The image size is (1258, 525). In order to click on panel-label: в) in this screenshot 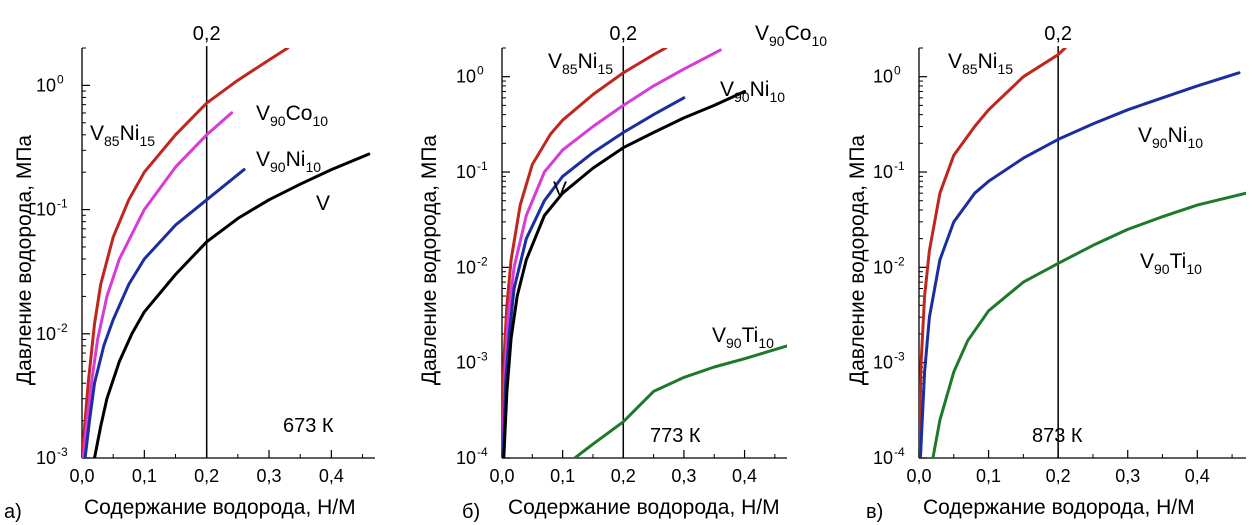, I will do `click(874, 512)`.